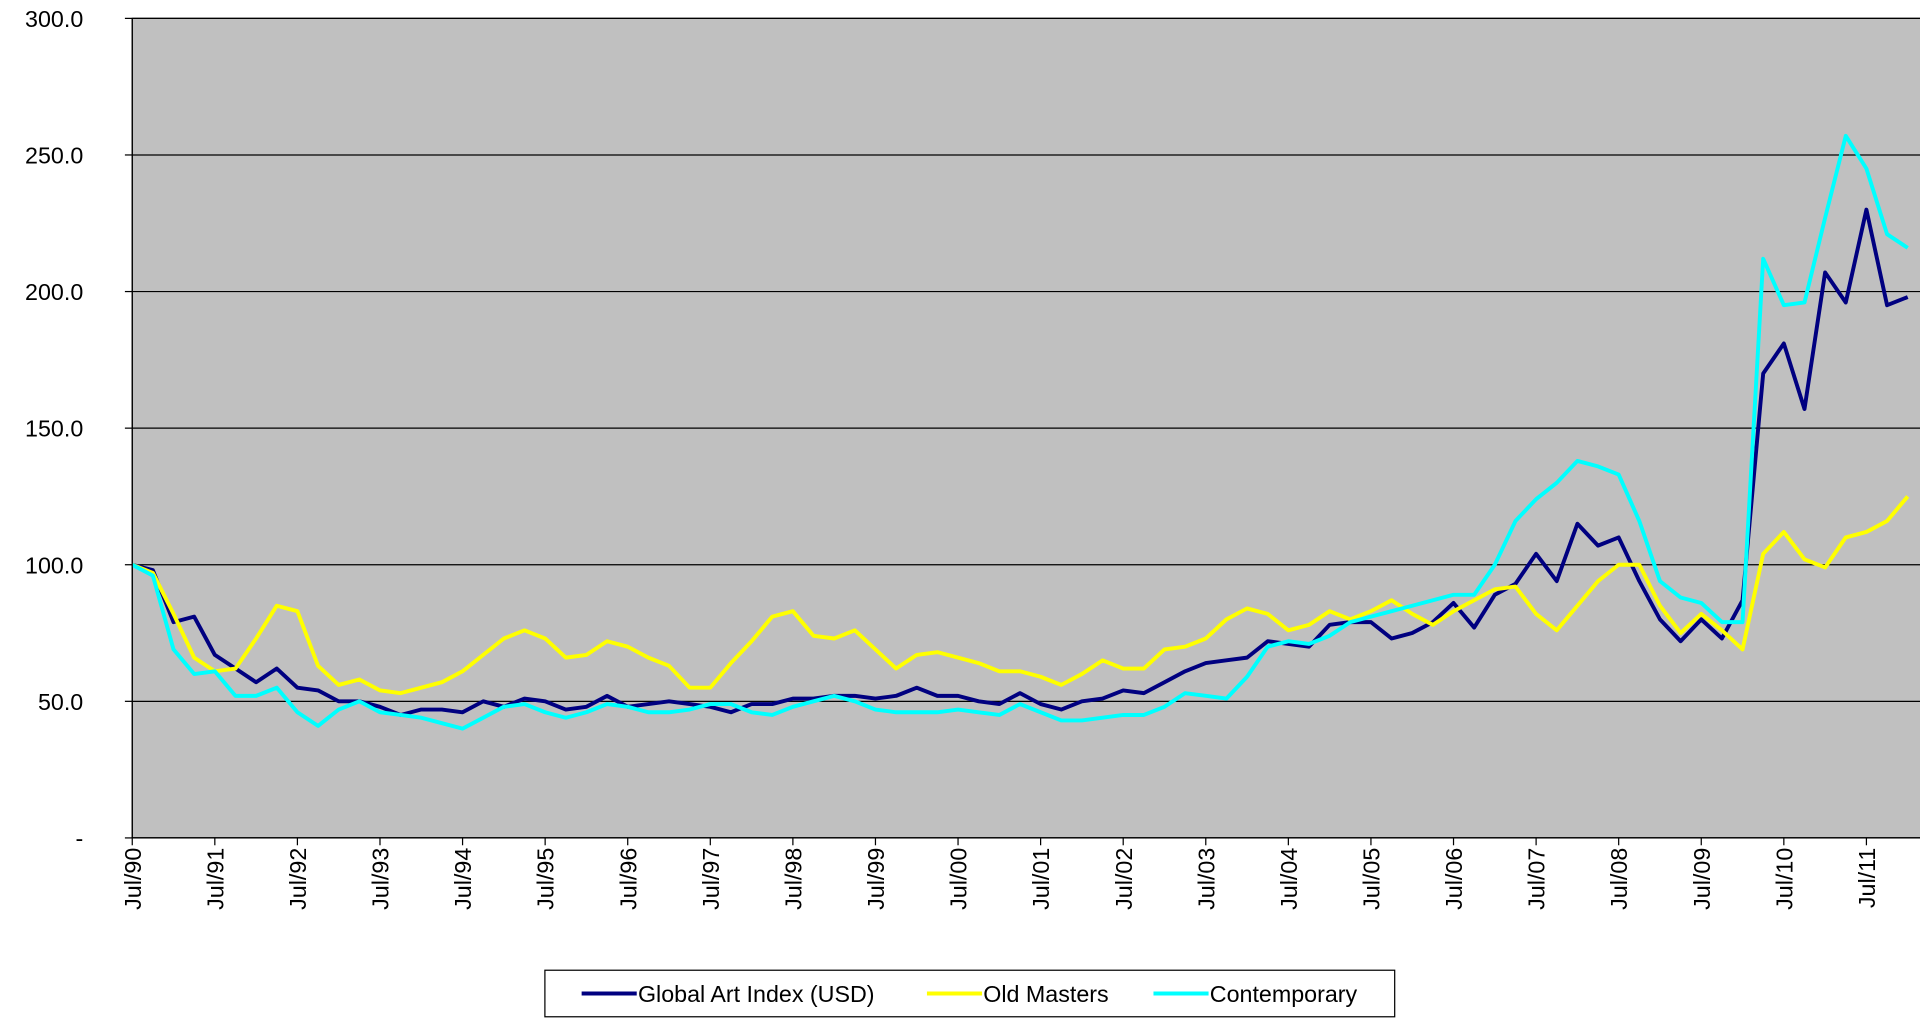 The image size is (1920, 1018). What do you see at coordinates (1454, 879) in the screenshot?
I see `x-tick-label: Jul/06` at bounding box center [1454, 879].